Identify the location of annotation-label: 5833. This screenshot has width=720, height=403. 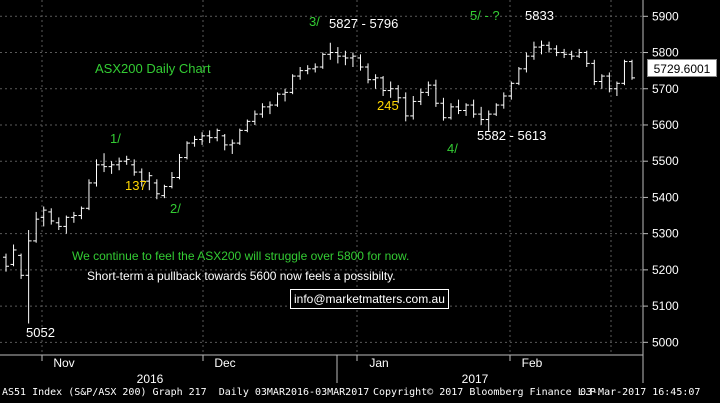
(539, 15).